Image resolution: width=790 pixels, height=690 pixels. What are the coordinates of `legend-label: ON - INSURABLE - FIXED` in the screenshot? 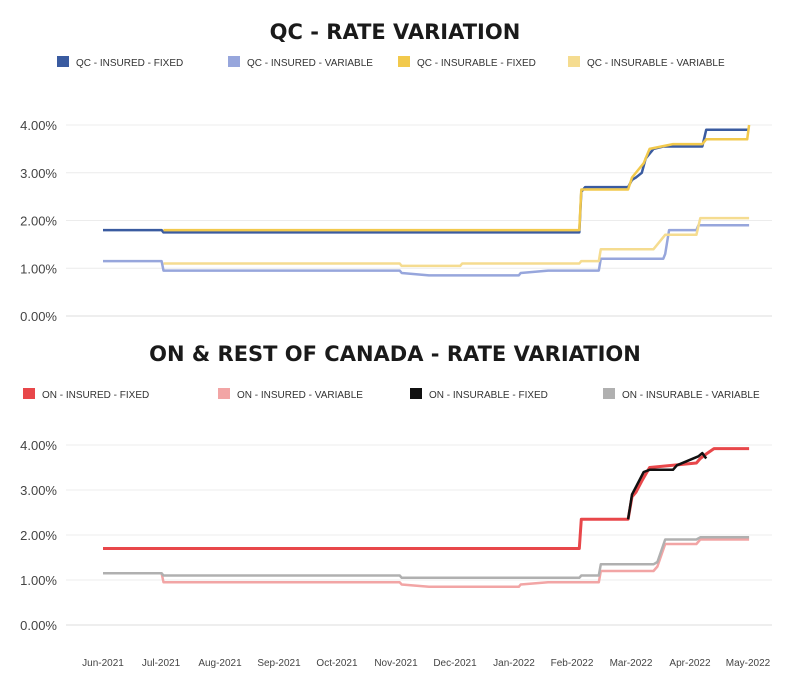 It's located at (488, 395).